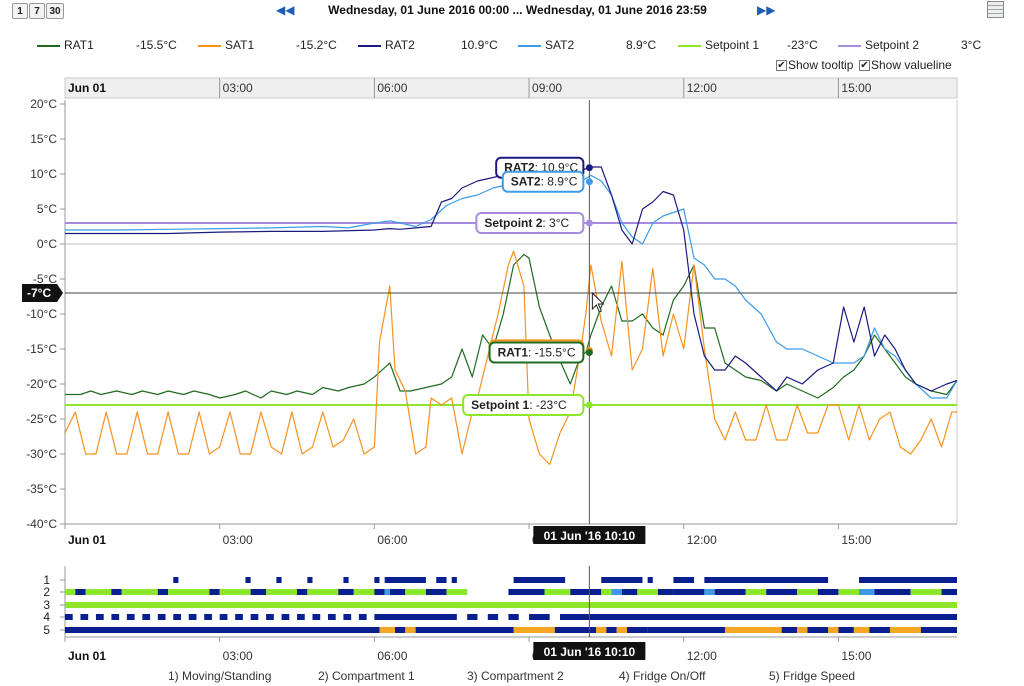 Image resolution: width=1024 pixels, height=686 pixels. I want to click on top-band-tick-label: 15:00, so click(856, 88).